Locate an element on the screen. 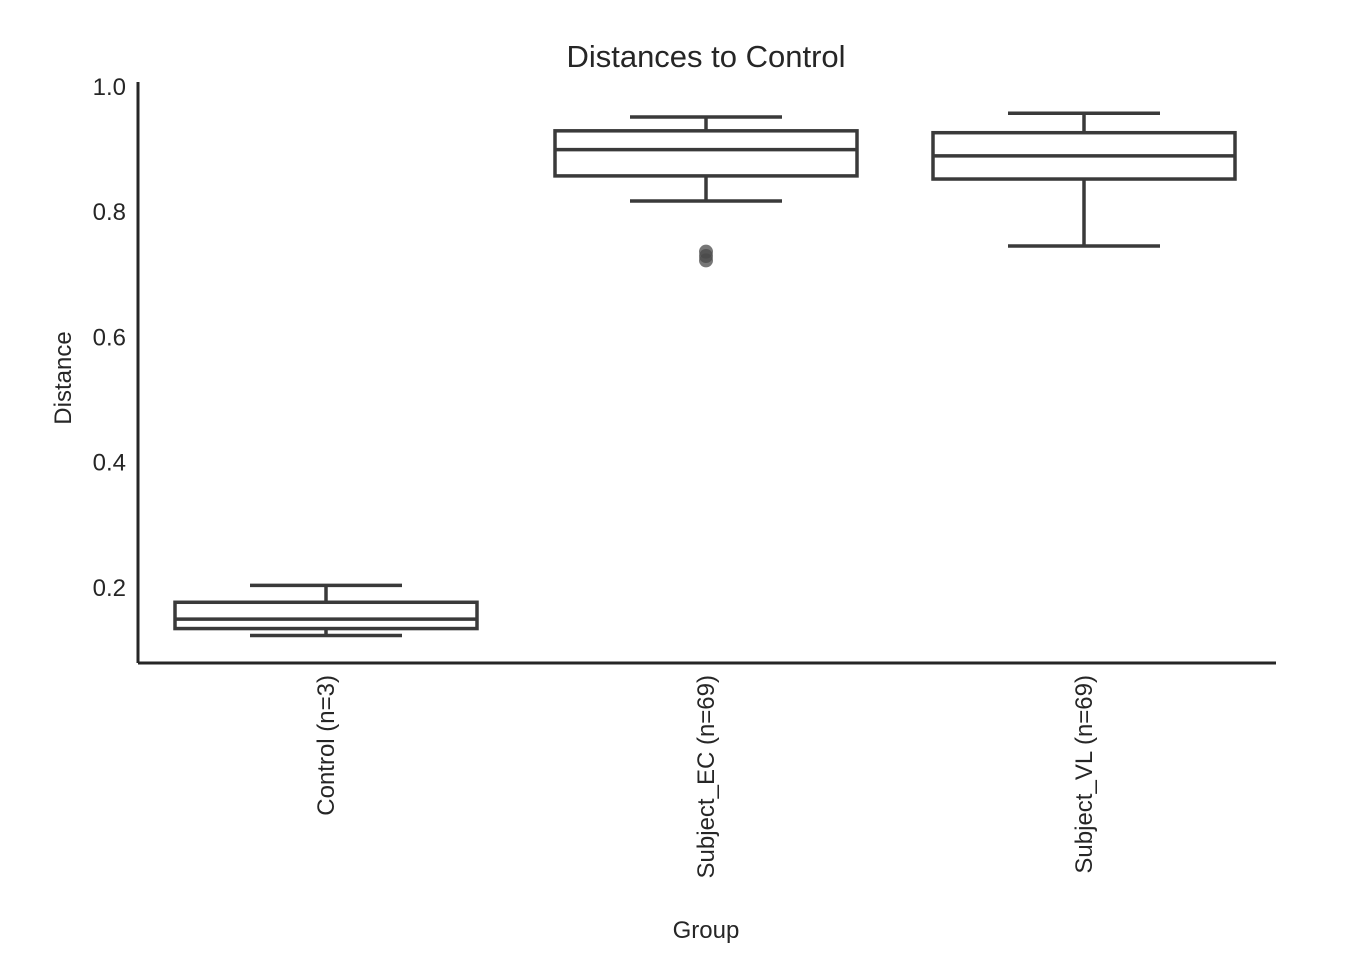 Image resolution: width=1368 pixels, height=961 pixels. x-tick-label: Subject_EC (n=69) is located at coordinates (706, 776).